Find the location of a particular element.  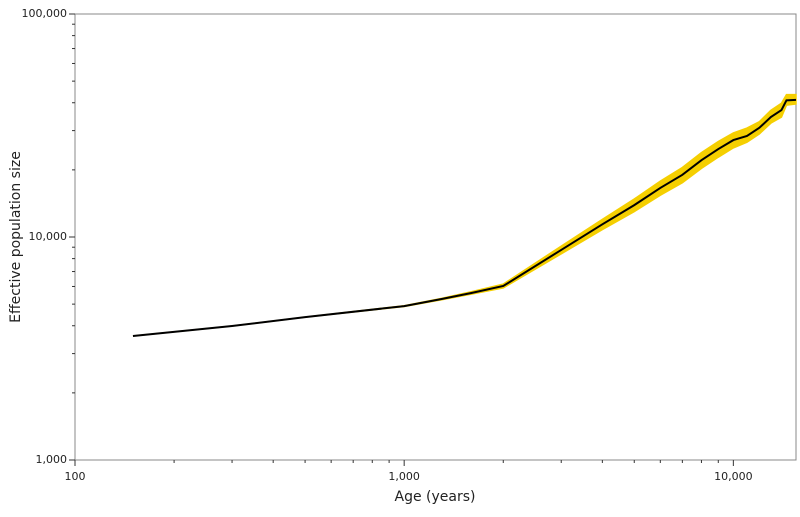

y-tick-label: 1,000 is located at coordinates (52, 459).